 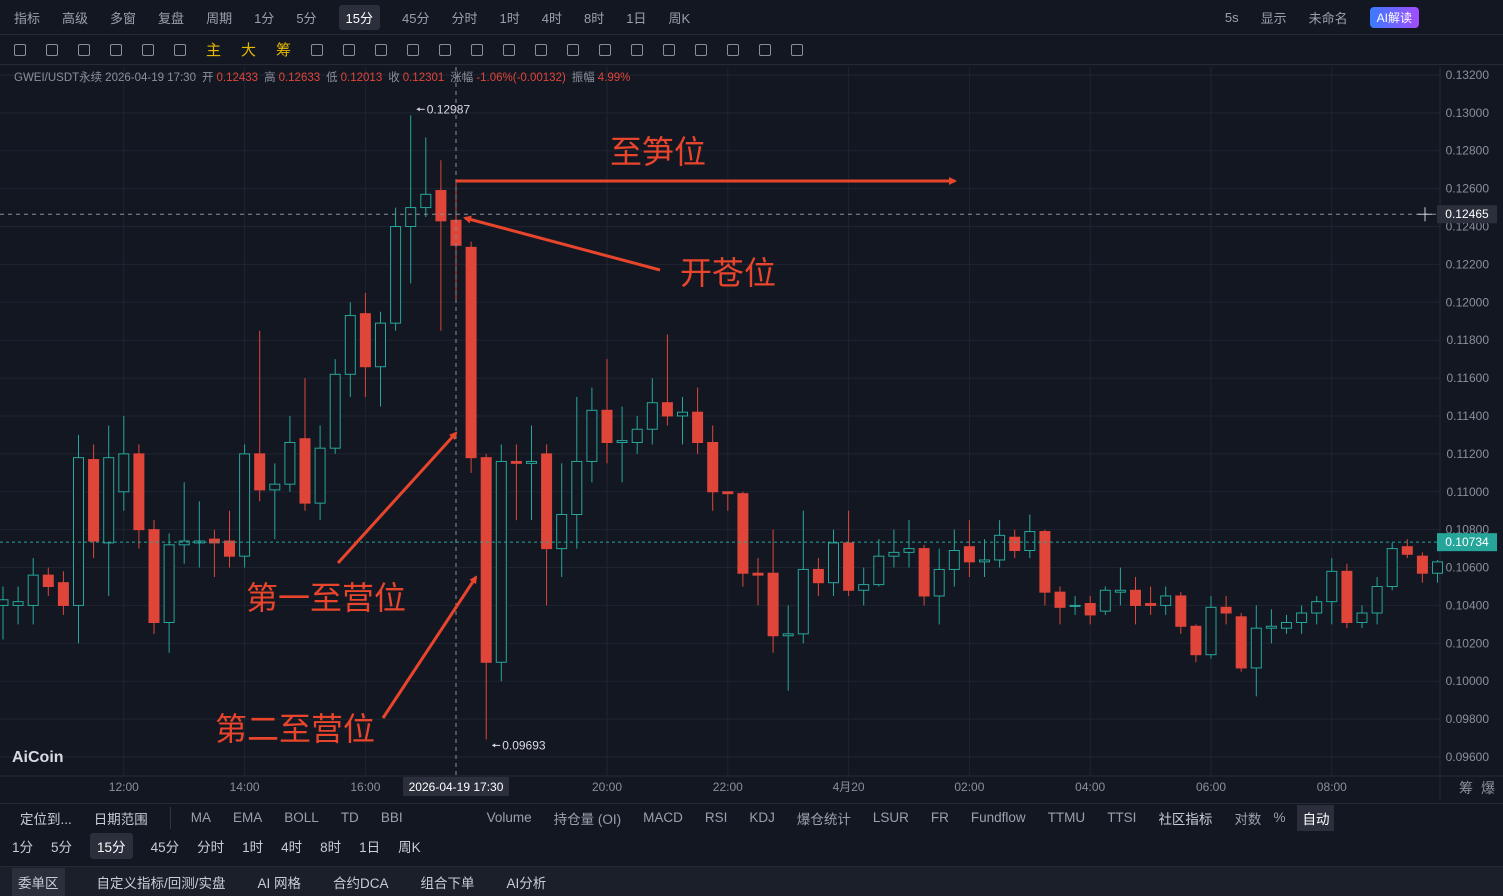 What do you see at coordinates (823, 819) in the screenshot?
I see `sub-indicator: 爆仓统计` at bounding box center [823, 819].